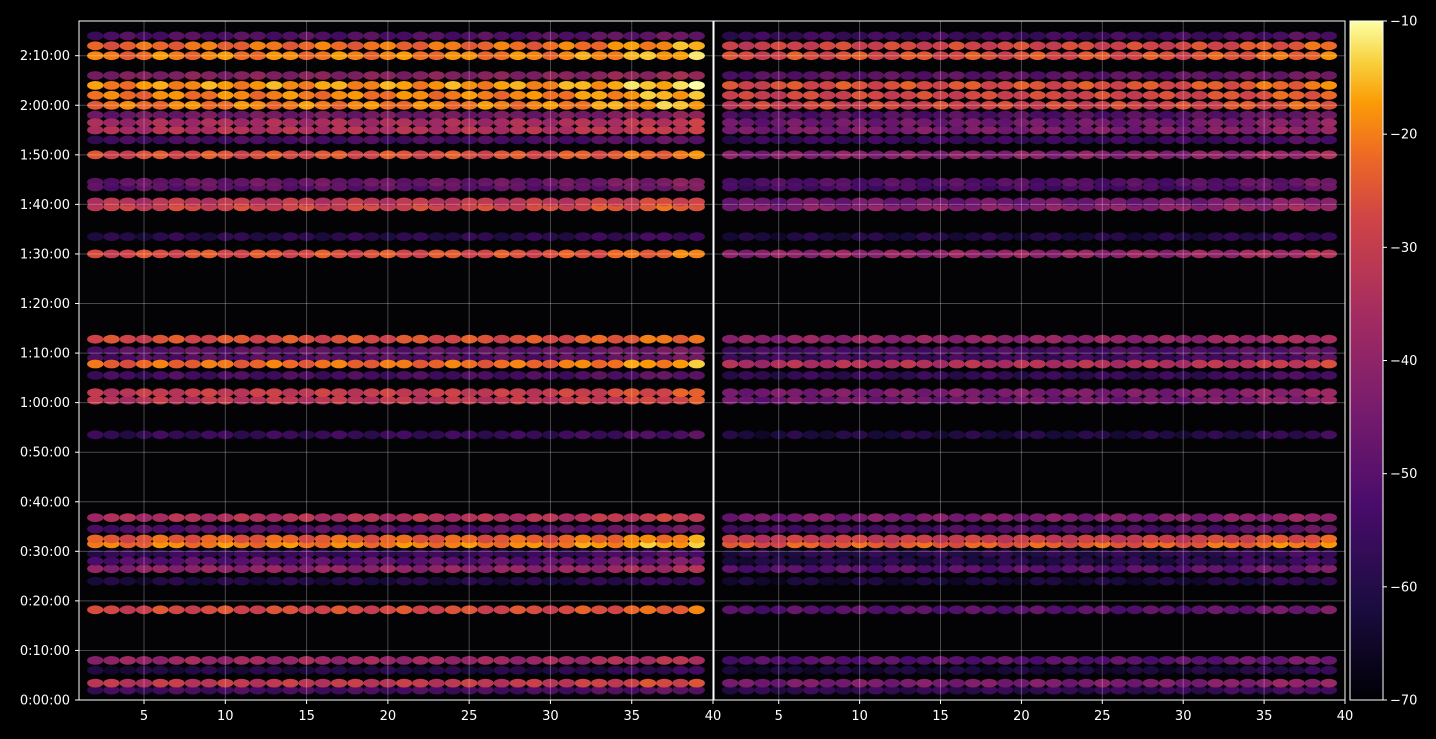  Describe the element at coordinates (1403, 135) in the screenshot. I see `colorbar-tick-label: −20` at that location.